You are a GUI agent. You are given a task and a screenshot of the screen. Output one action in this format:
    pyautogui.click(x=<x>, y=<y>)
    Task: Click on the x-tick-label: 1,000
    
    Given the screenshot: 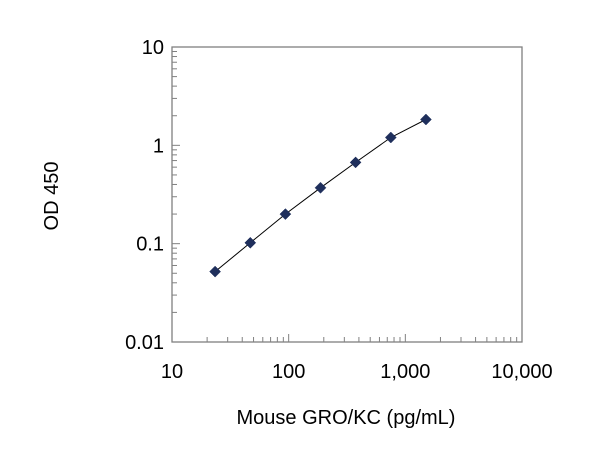 What is the action you would take?
    pyautogui.click(x=405, y=372)
    